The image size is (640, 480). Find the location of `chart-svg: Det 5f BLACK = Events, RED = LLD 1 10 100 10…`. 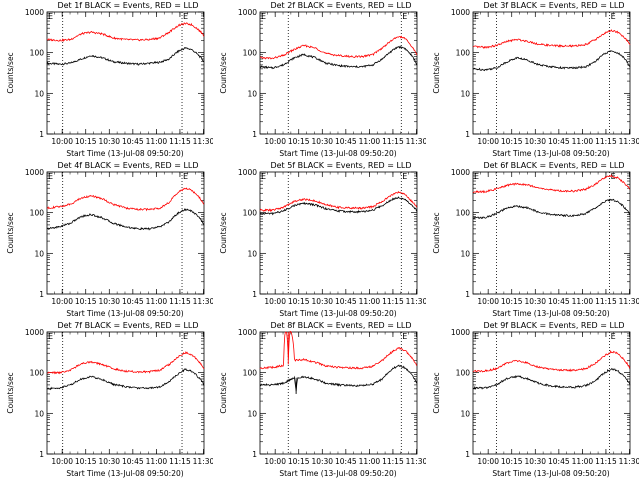

chart-svg: Det 5f BLACK = Events, RED = LLD 1 10 100 10… is located at coordinates (322, 239).